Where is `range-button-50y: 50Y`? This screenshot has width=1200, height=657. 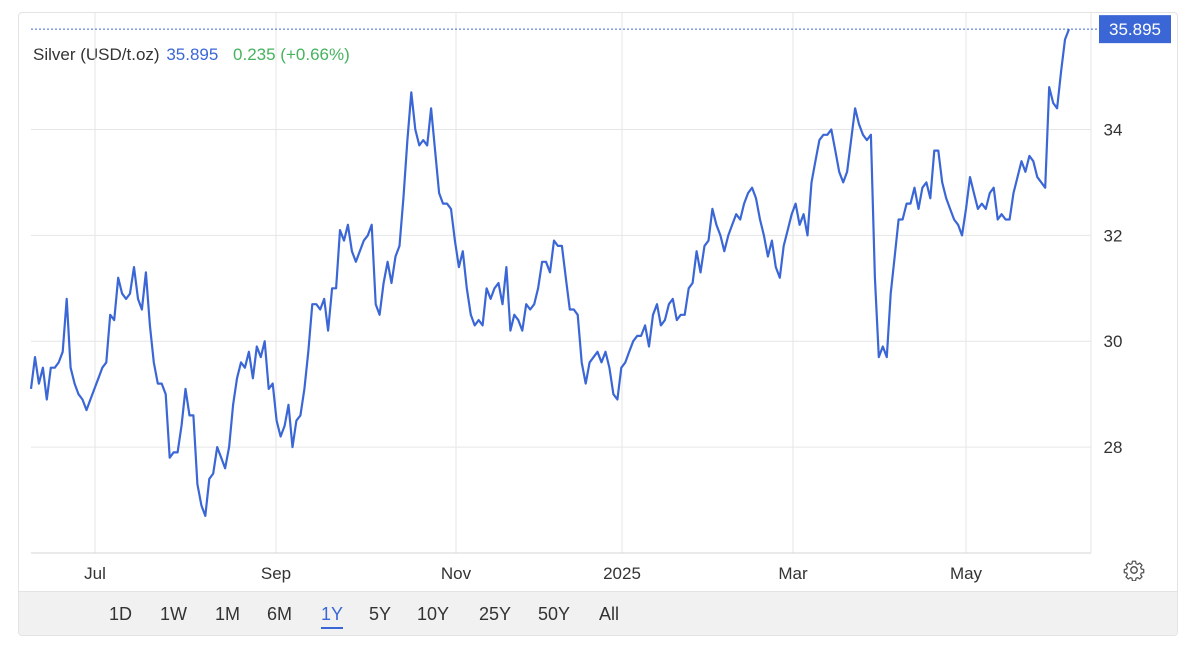 range-button-50y: 50Y is located at coordinates (554, 614).